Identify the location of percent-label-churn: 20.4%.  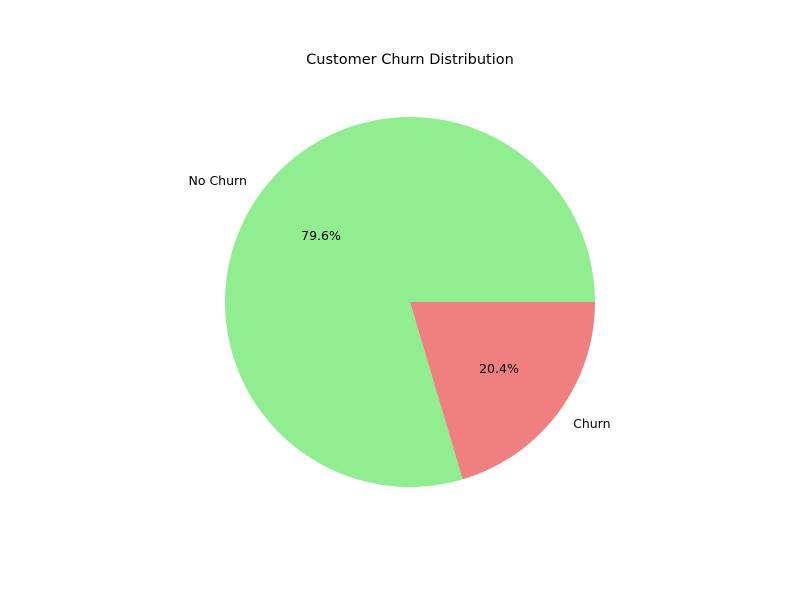
(499, 368).